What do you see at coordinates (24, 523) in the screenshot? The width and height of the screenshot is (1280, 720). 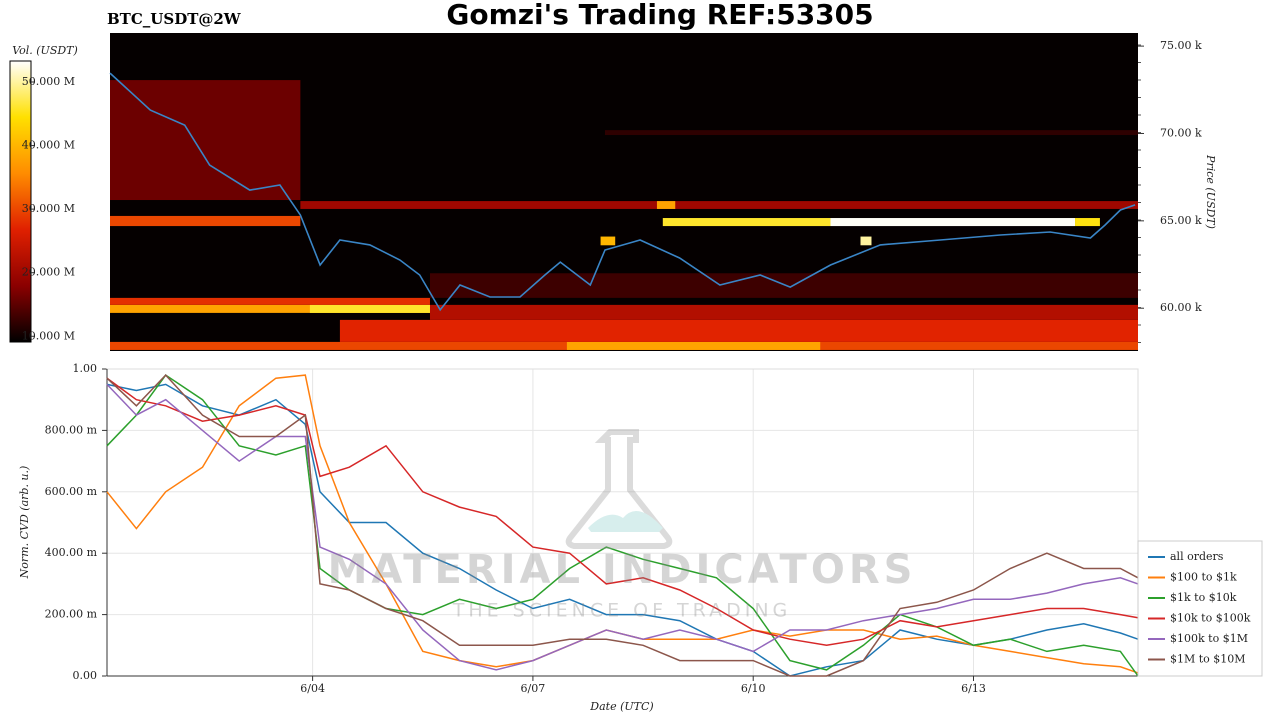 I see `y-axis-label: Norm. CVD (arb. u.)` at bounding box center [24, 523].